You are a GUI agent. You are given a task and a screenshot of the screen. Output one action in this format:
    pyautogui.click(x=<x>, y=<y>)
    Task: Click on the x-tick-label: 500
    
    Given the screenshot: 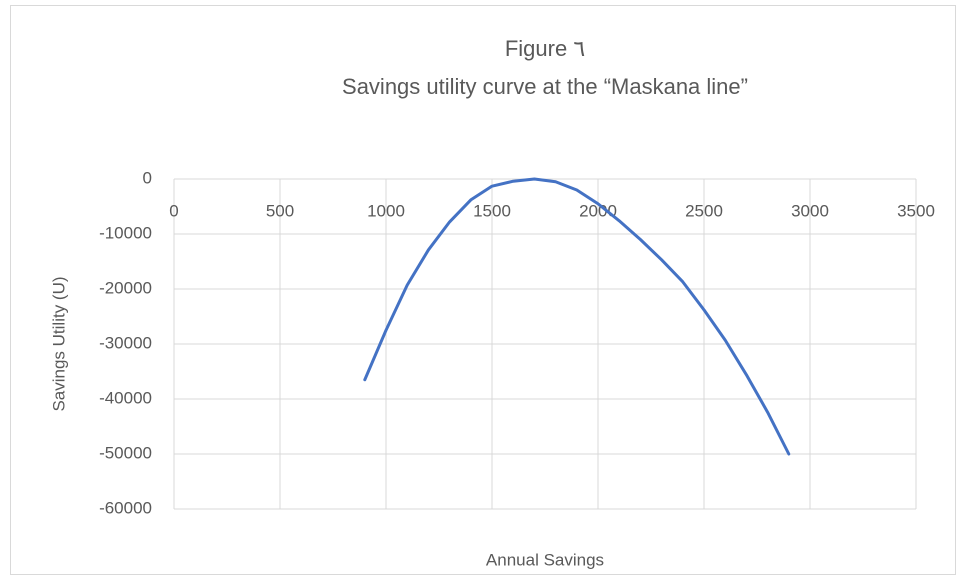 What is the action you would take?
    pyautogui.click(x=280, y=210)
    